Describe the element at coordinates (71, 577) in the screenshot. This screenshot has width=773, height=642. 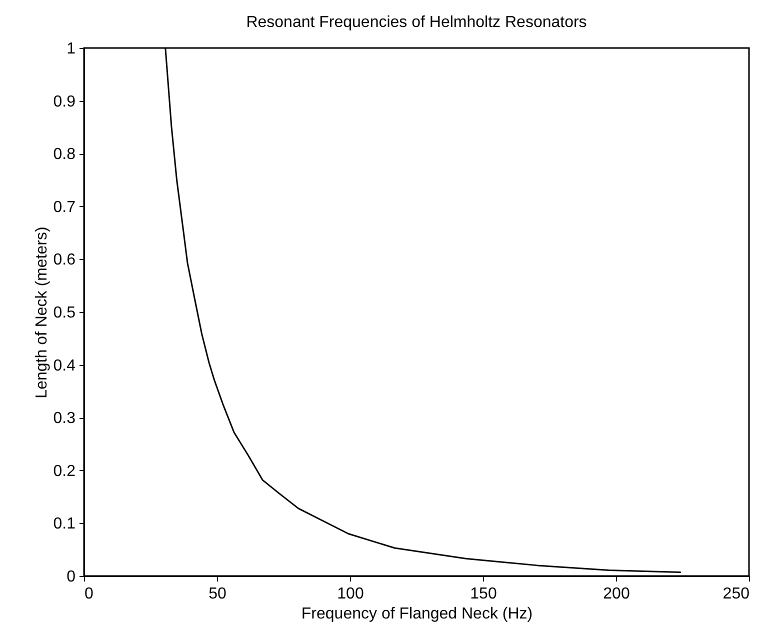
I see `y-tick-label: 0` at that location.